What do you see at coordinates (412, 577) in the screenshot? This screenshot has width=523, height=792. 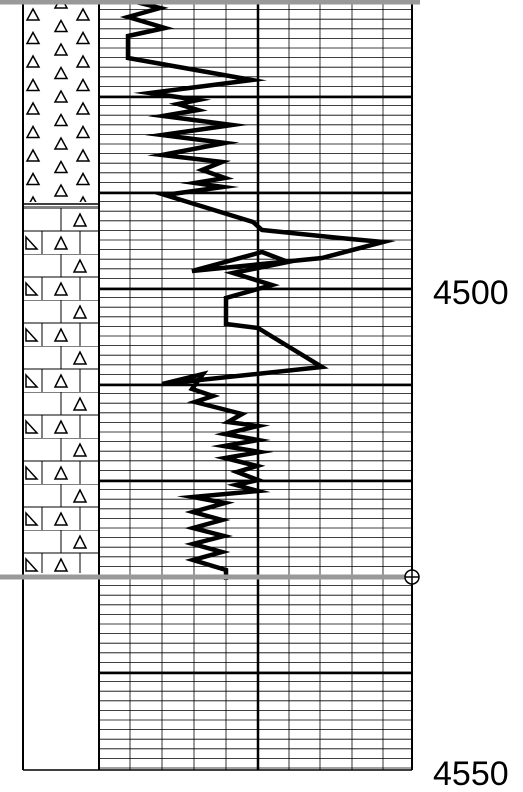 I see `crosshair-circle-icon` at bounding box center [412, 577].